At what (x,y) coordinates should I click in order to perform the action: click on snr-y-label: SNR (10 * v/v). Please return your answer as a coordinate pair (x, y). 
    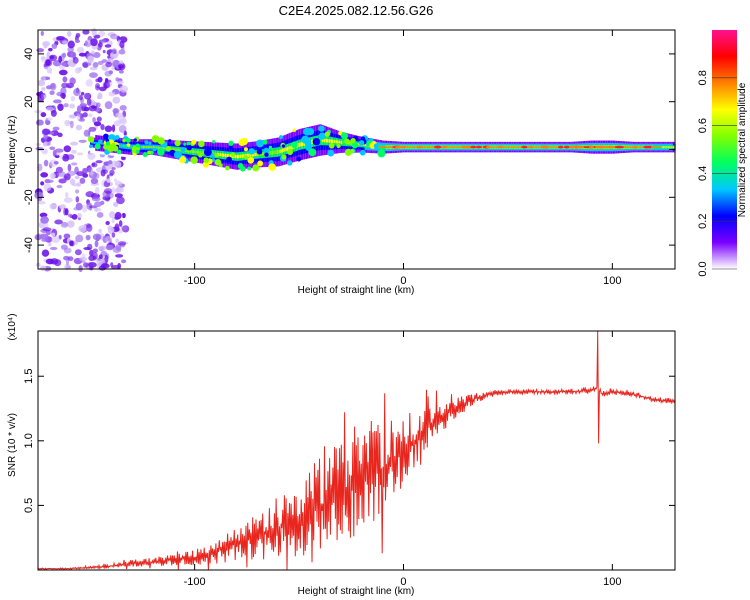
    Looking at the image, I should click on (12, 445).